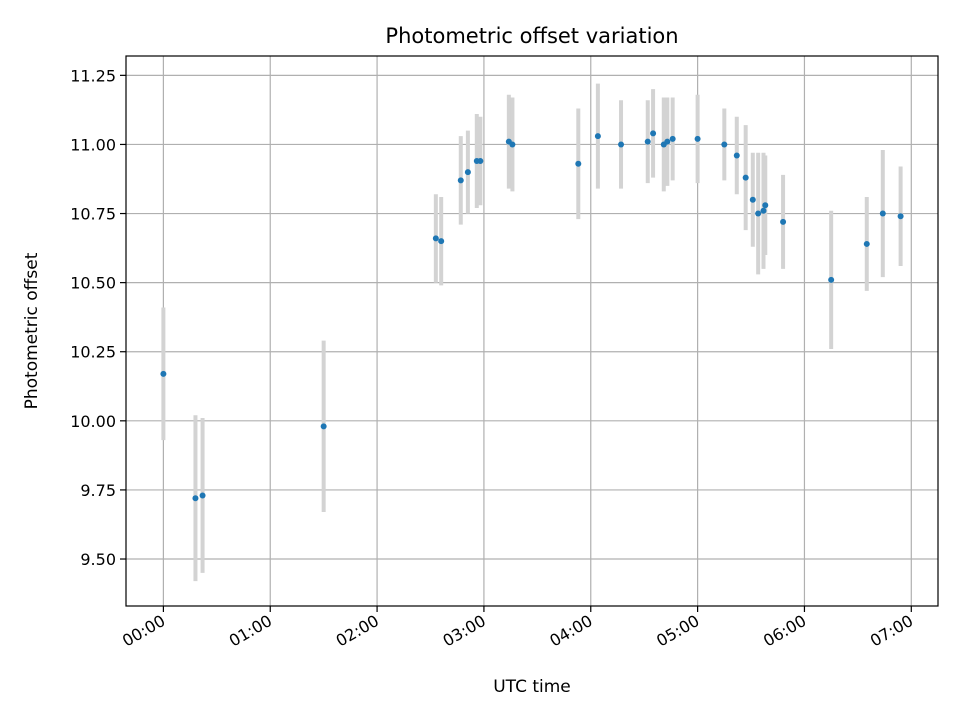 The image size is (960, 720). I want to click on y-tick-label: 11.00, so click(93, 144).